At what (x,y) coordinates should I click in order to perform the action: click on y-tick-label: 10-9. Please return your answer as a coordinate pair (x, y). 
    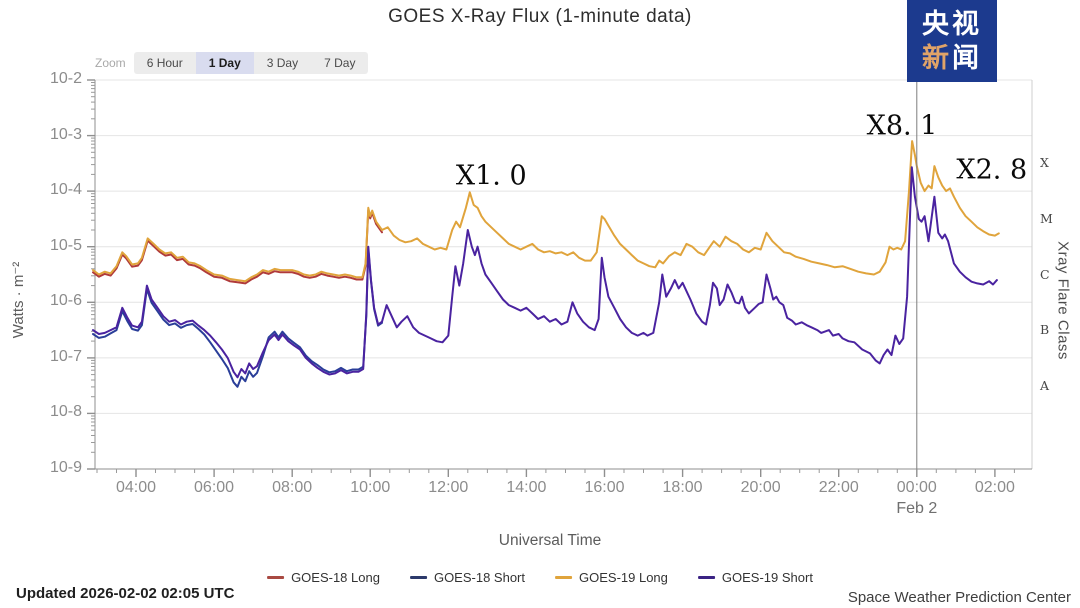
    Looking at the image, I should click on (65, 467).